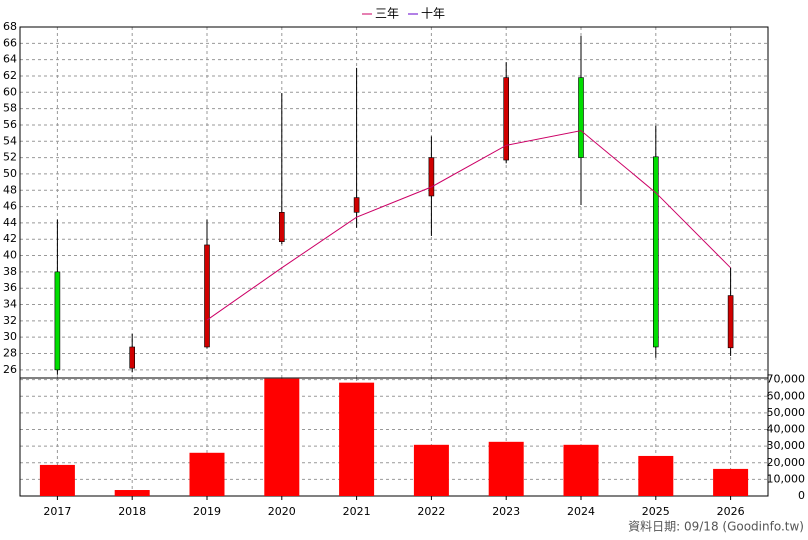 The height and width of the screenshot is (540, 808). I want to click on x-tick-label: 2018, so click(132, 511).